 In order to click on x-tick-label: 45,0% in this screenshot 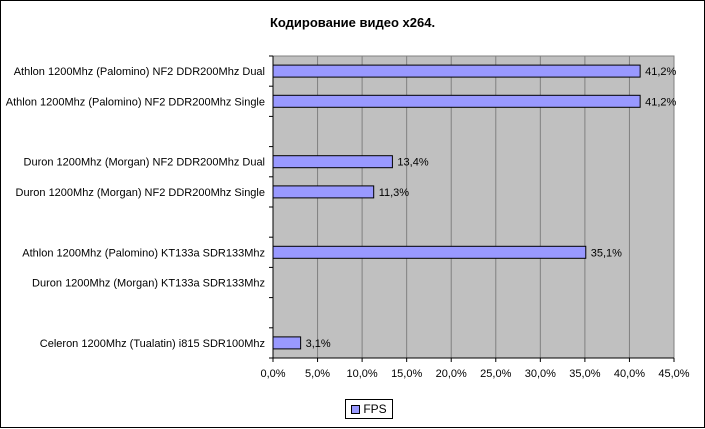, I will do `click(673, 374)`.